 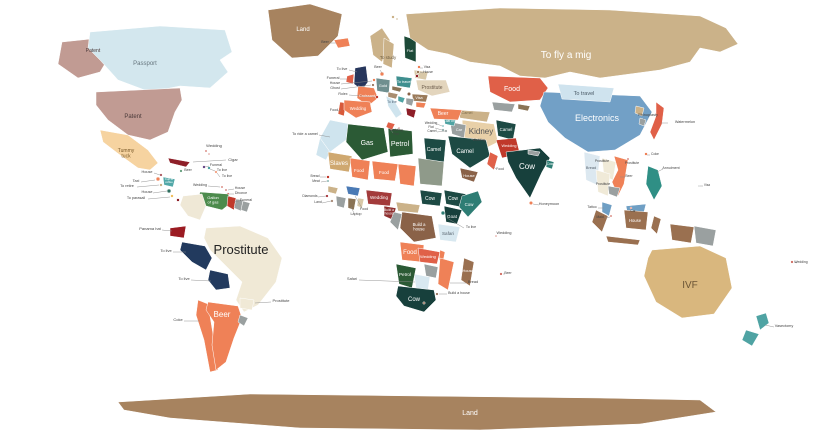 I want to click on leader-dominican, so click(x=212, y=170).